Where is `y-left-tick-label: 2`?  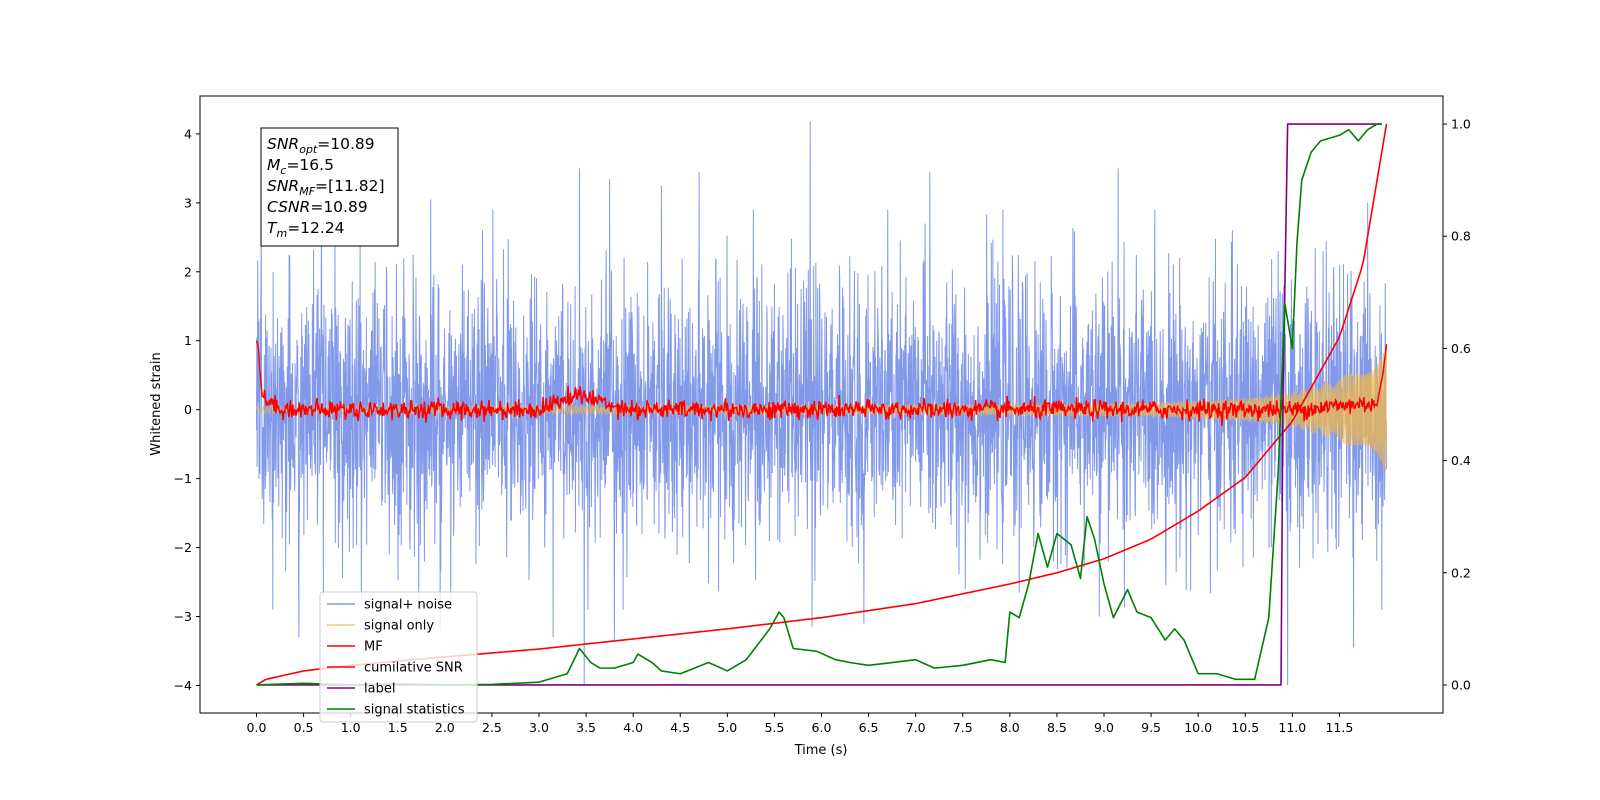 y-left-tick-label: 2 is located at coordinates (188, 271).